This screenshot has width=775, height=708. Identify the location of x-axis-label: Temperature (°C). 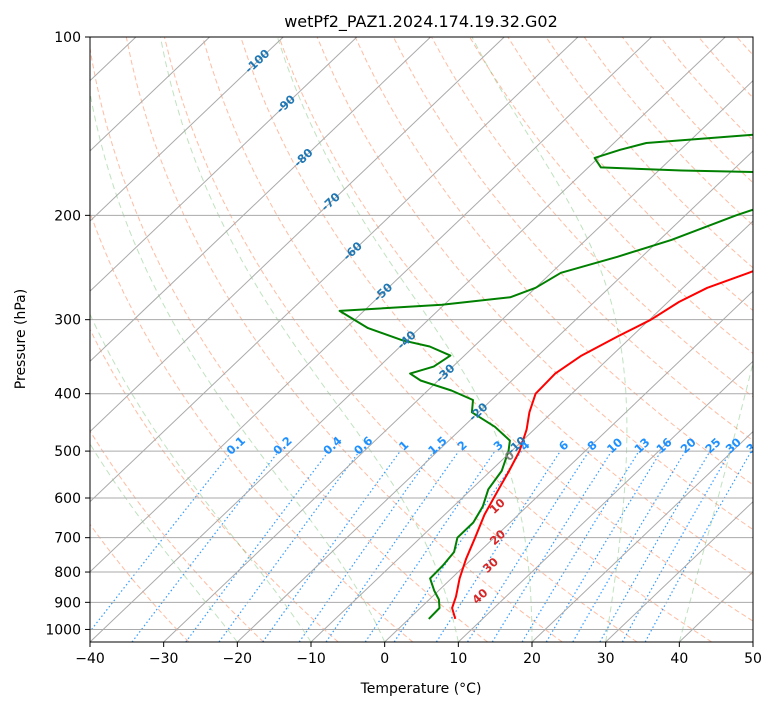
(421, 689).